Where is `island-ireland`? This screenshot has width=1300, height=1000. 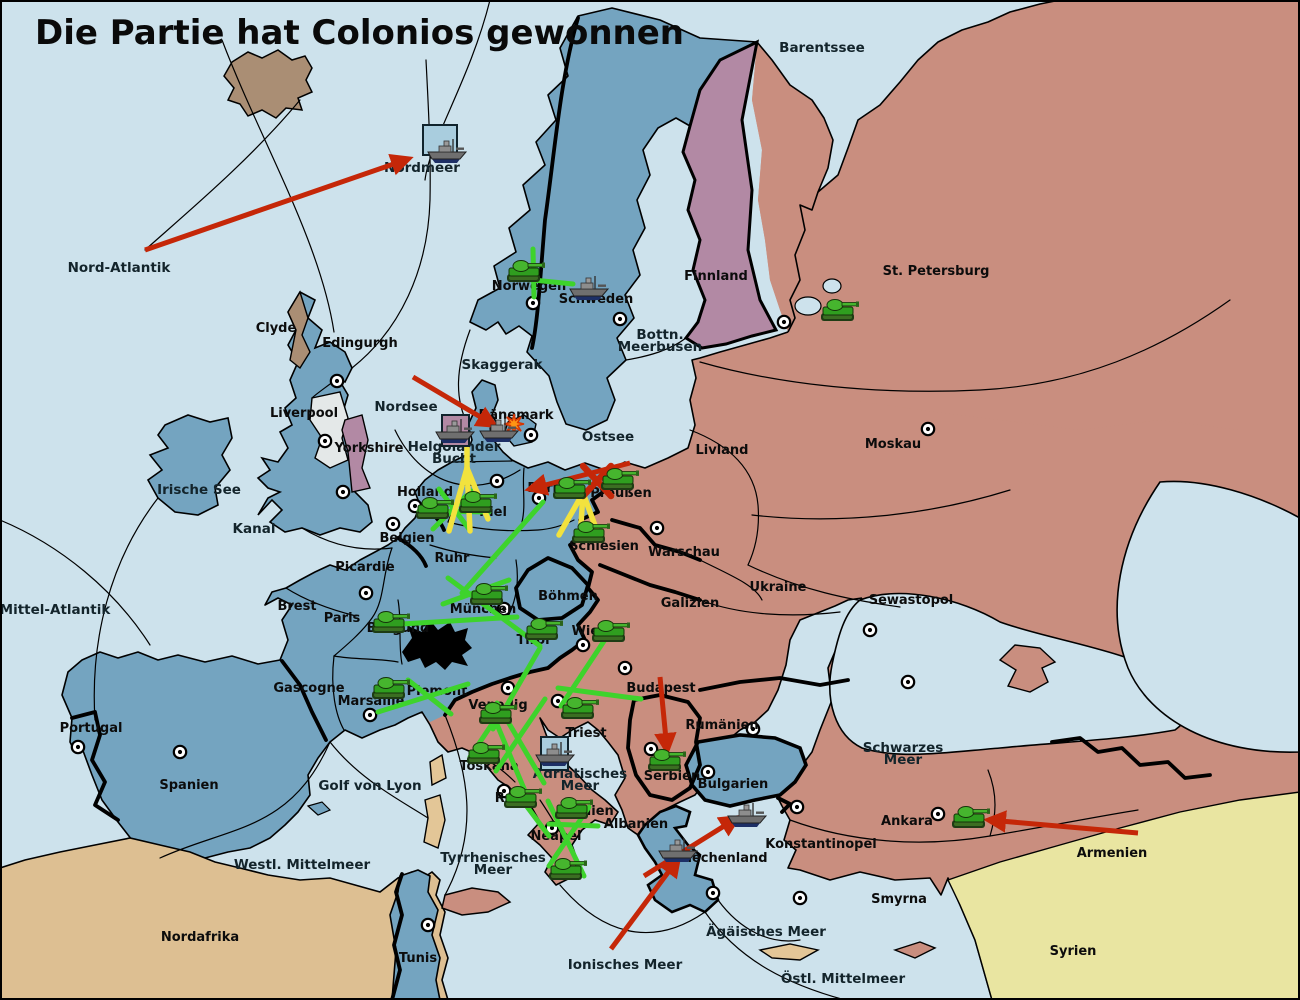
island-ireland is located at coordinates (189, 465).